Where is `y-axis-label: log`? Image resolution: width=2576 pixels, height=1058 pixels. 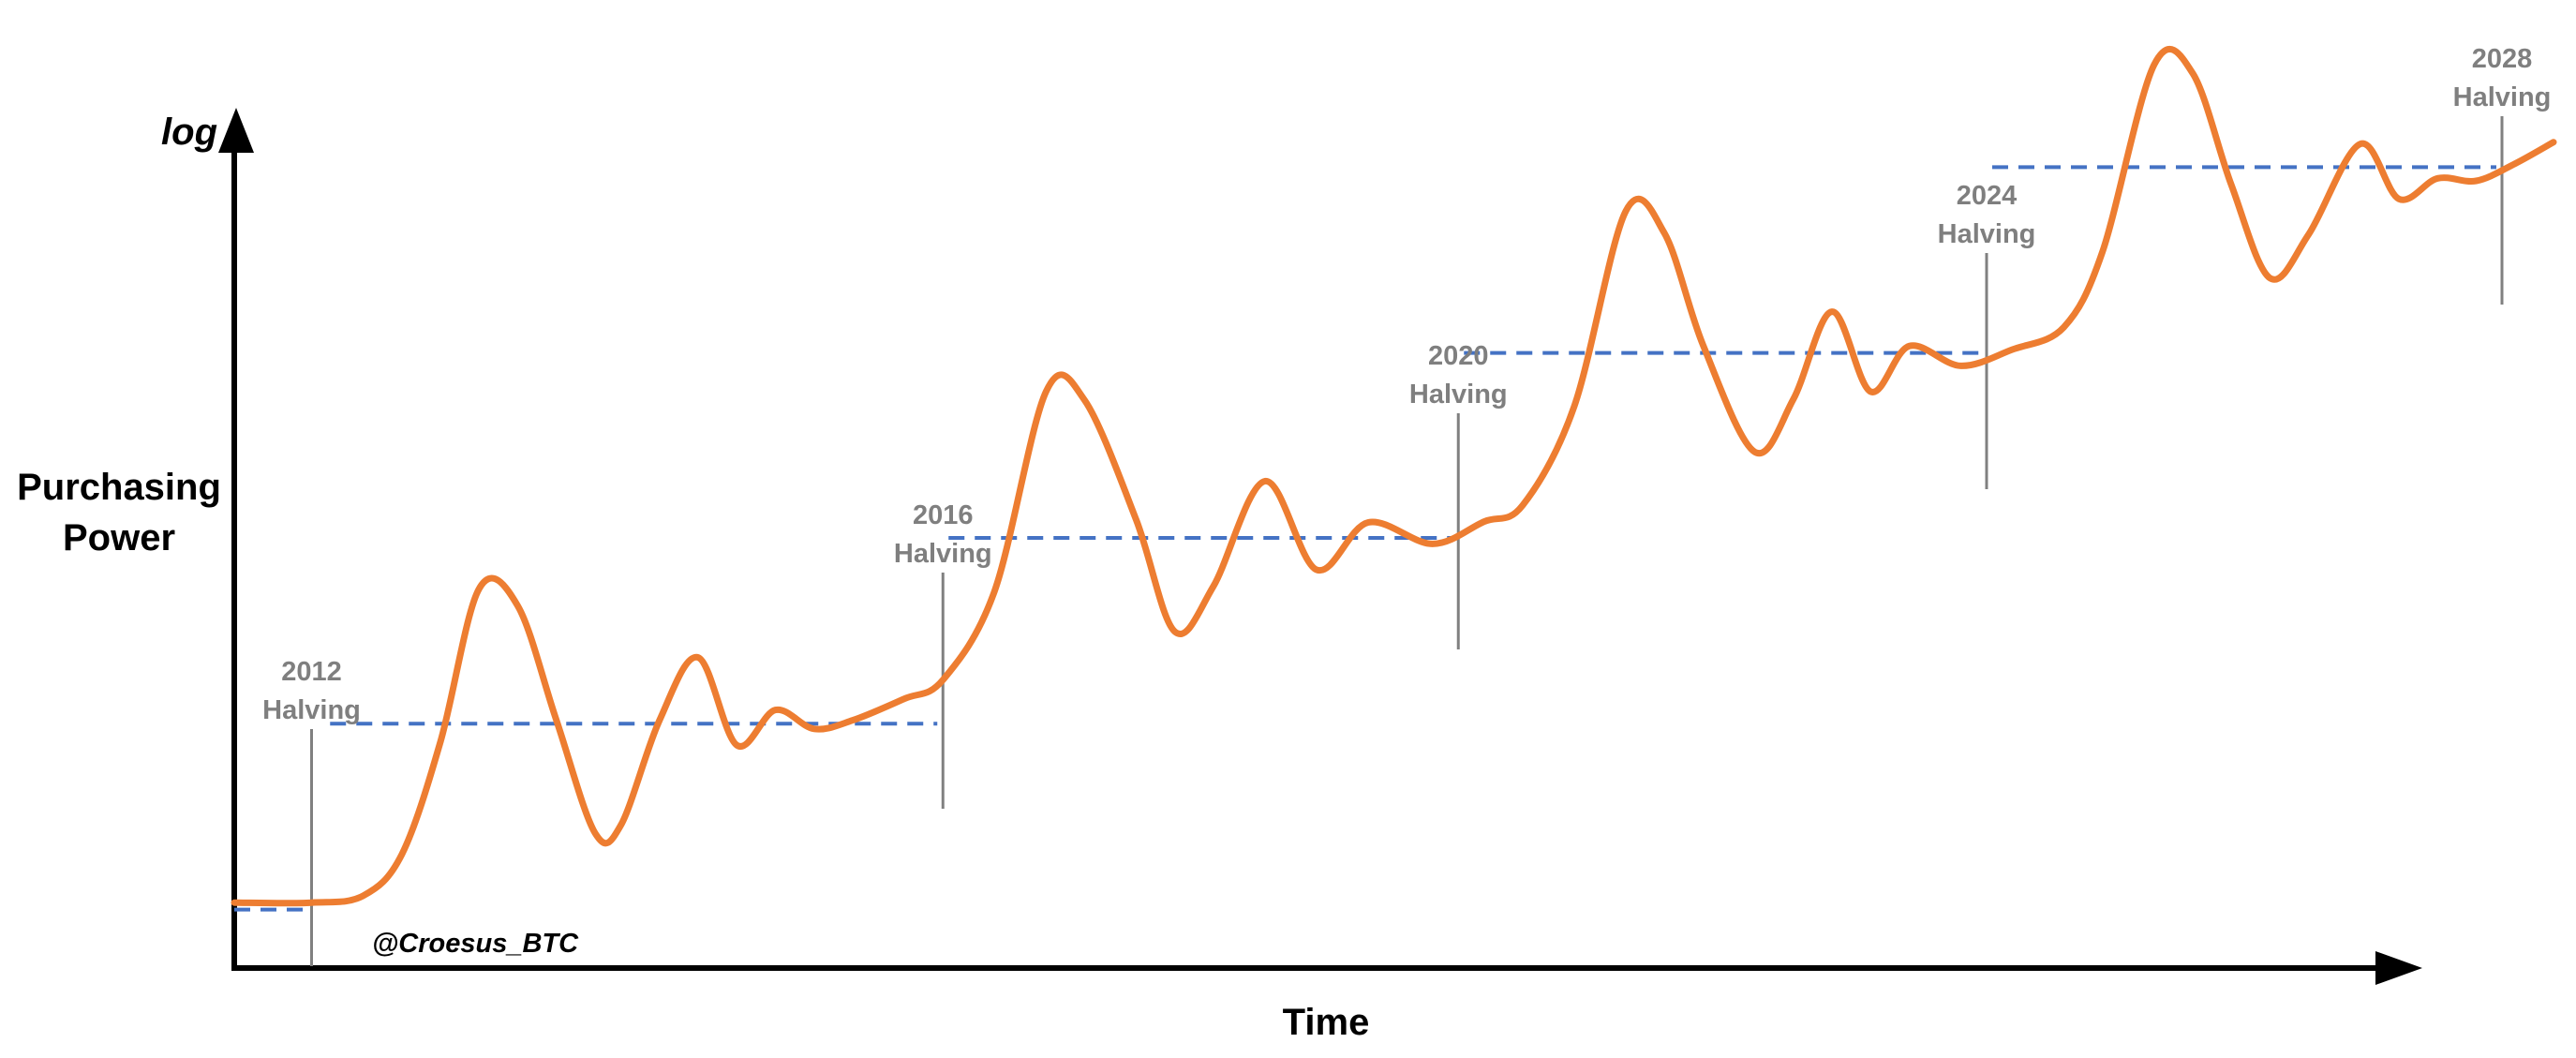 y-axis-label: log is located at coordinates (189, 132).